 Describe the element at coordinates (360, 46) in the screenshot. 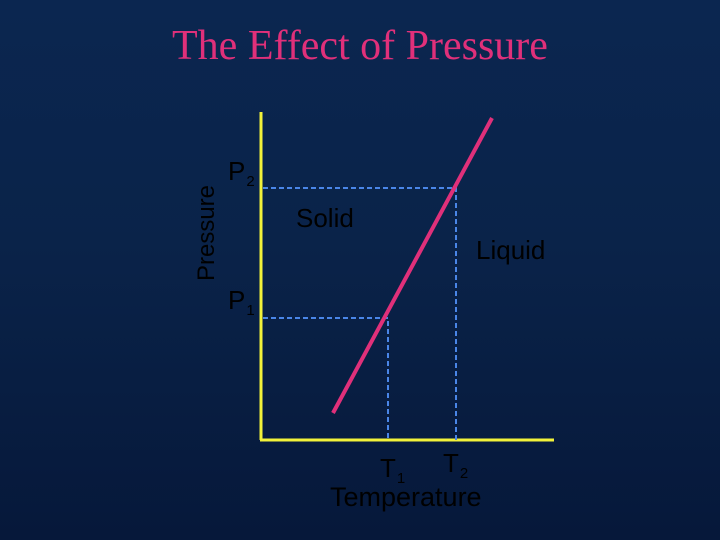

I see `slide-title: The Effect of Pressure` at that location.